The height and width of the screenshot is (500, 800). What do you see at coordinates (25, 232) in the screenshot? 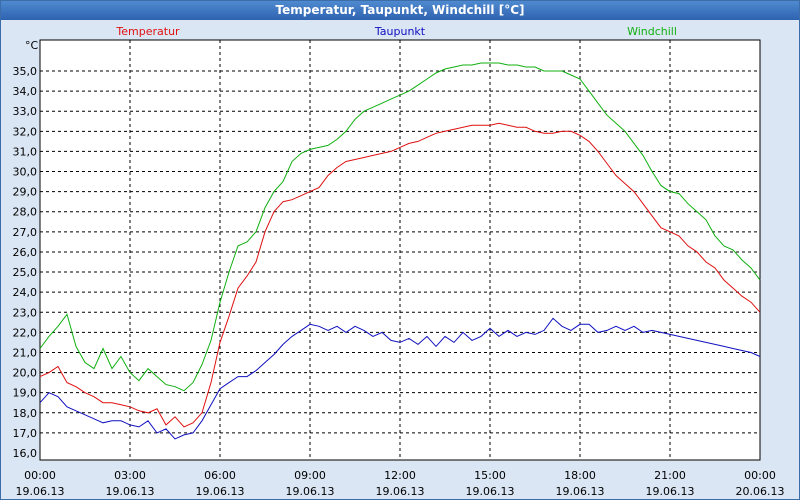
I see `y-tick-label: 27,0` at bounding box center [25, 232].